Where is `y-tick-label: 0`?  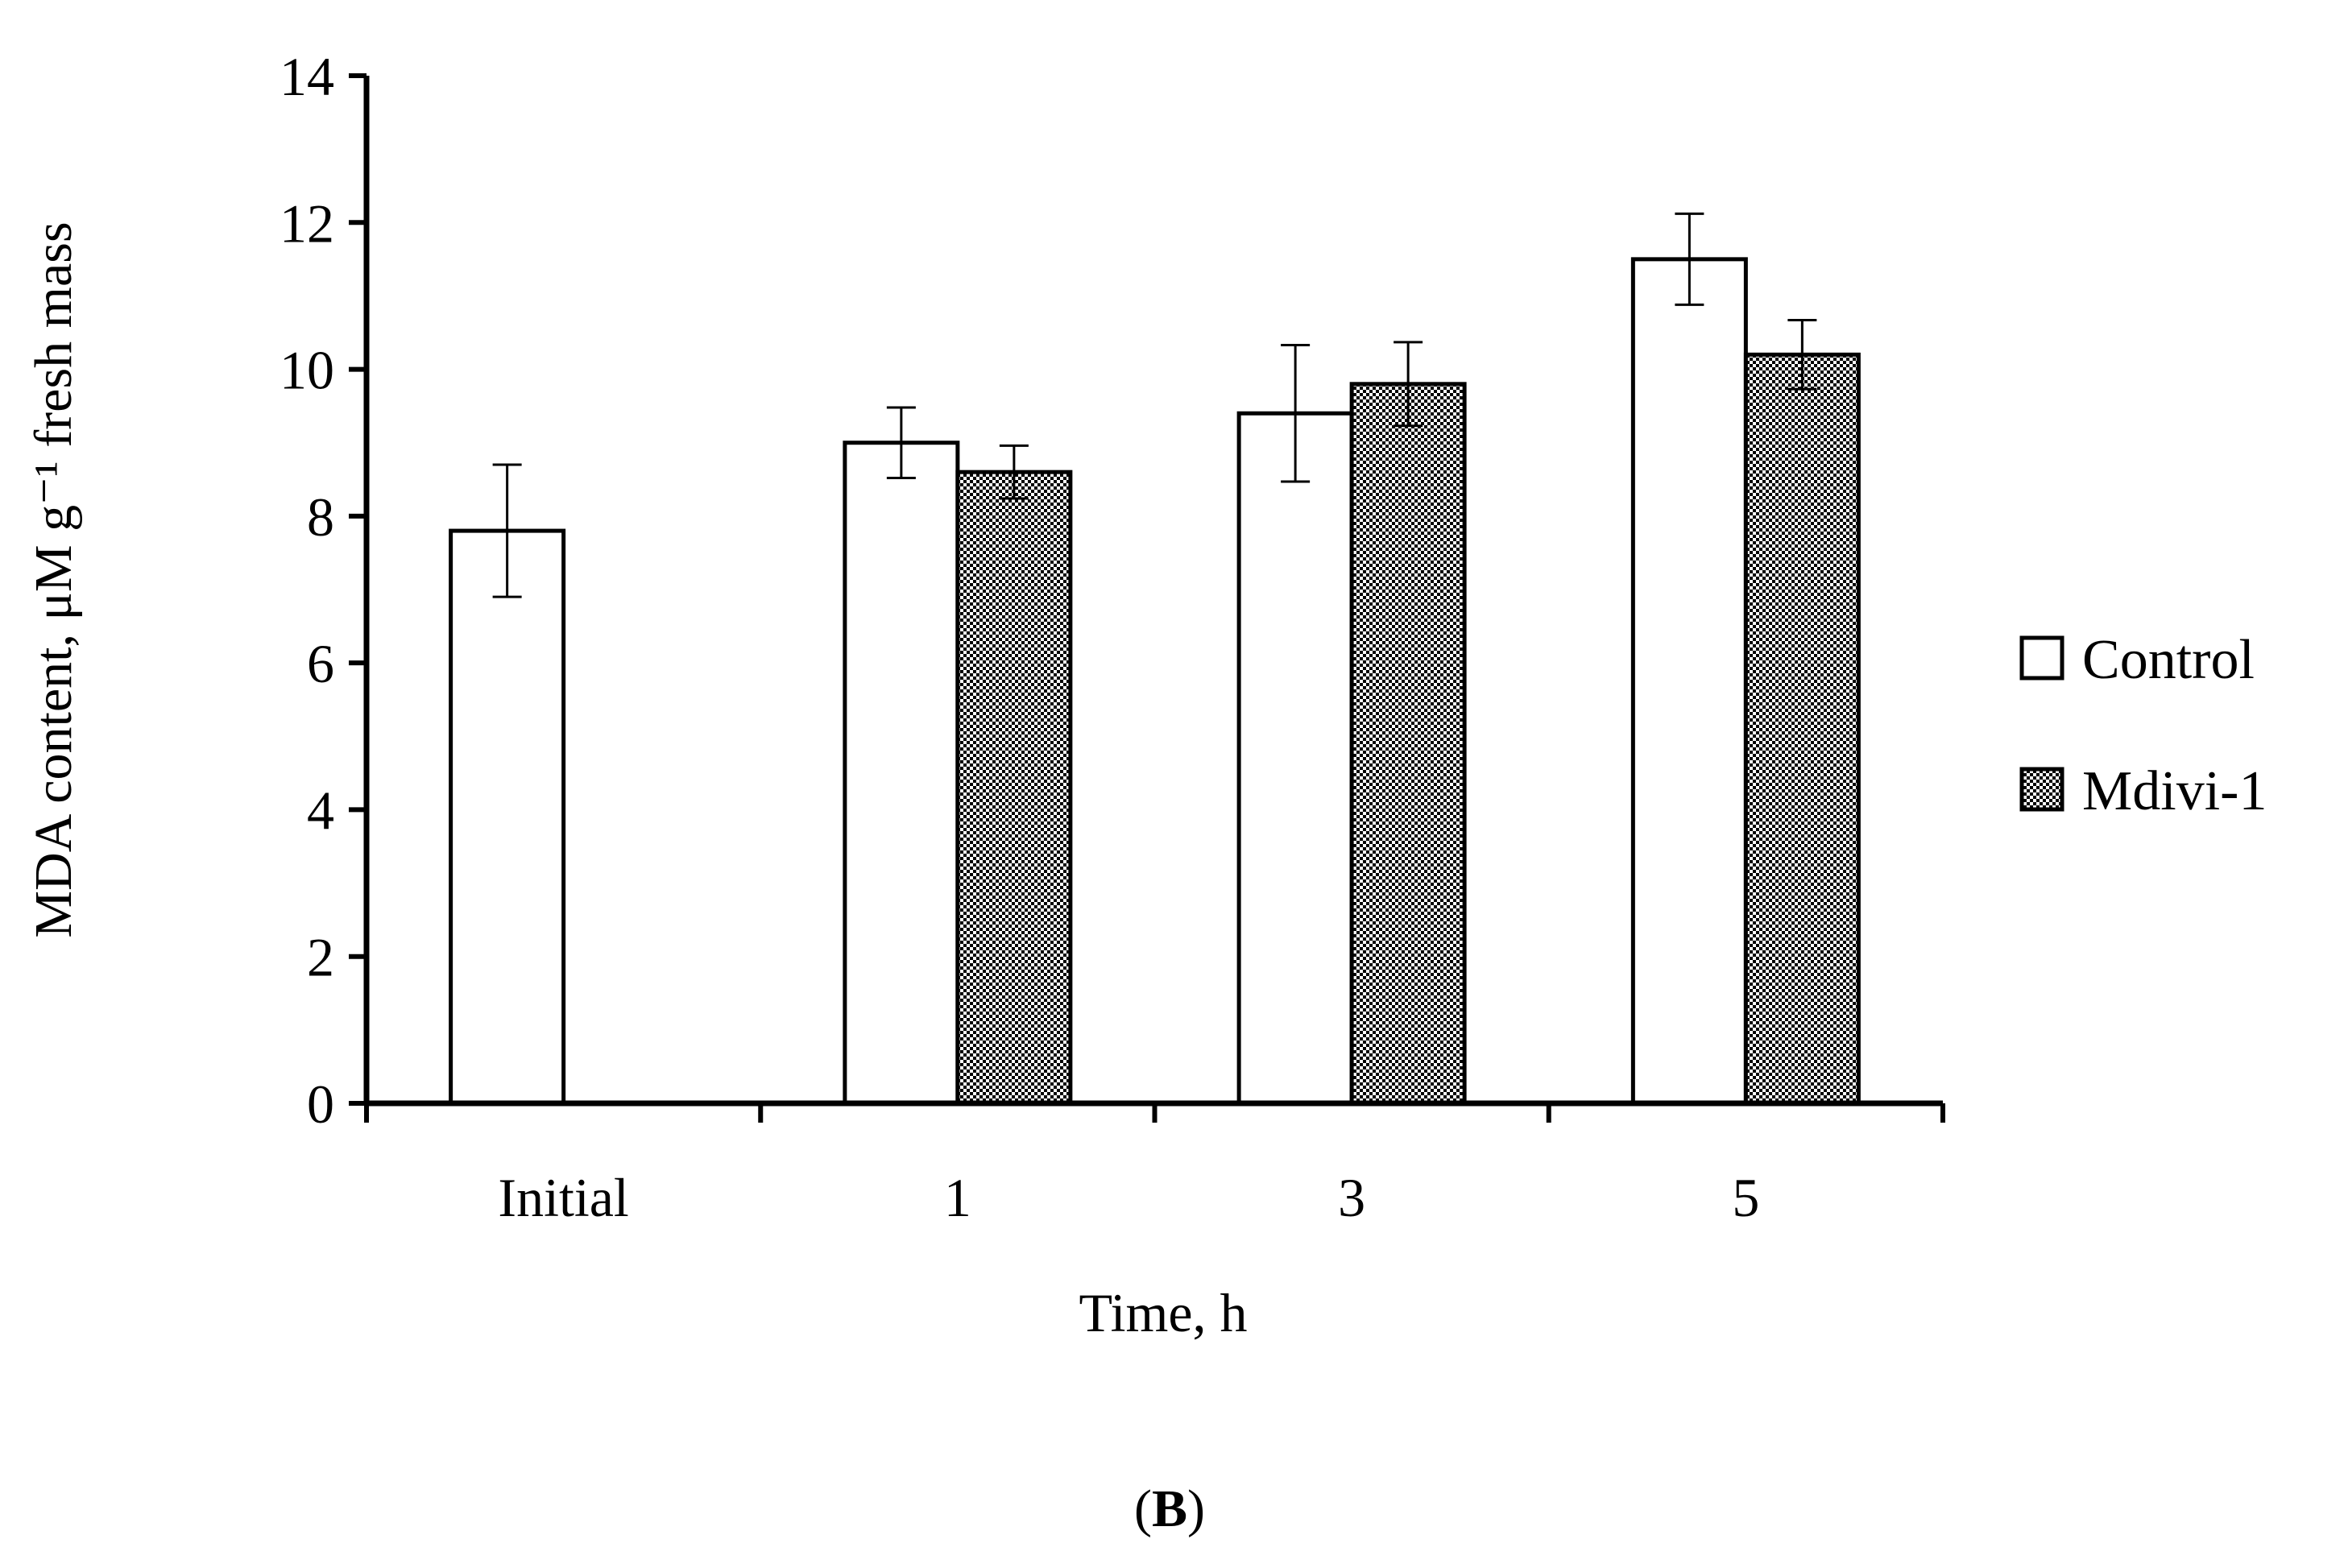 y-tick-label: 0 is located at coordinates (320, 1104).